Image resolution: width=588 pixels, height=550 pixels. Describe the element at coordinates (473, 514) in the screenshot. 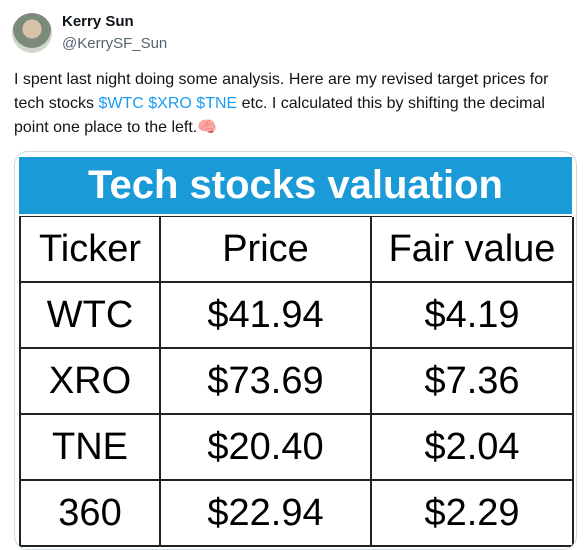

I see `cell: $2.29` at that location.